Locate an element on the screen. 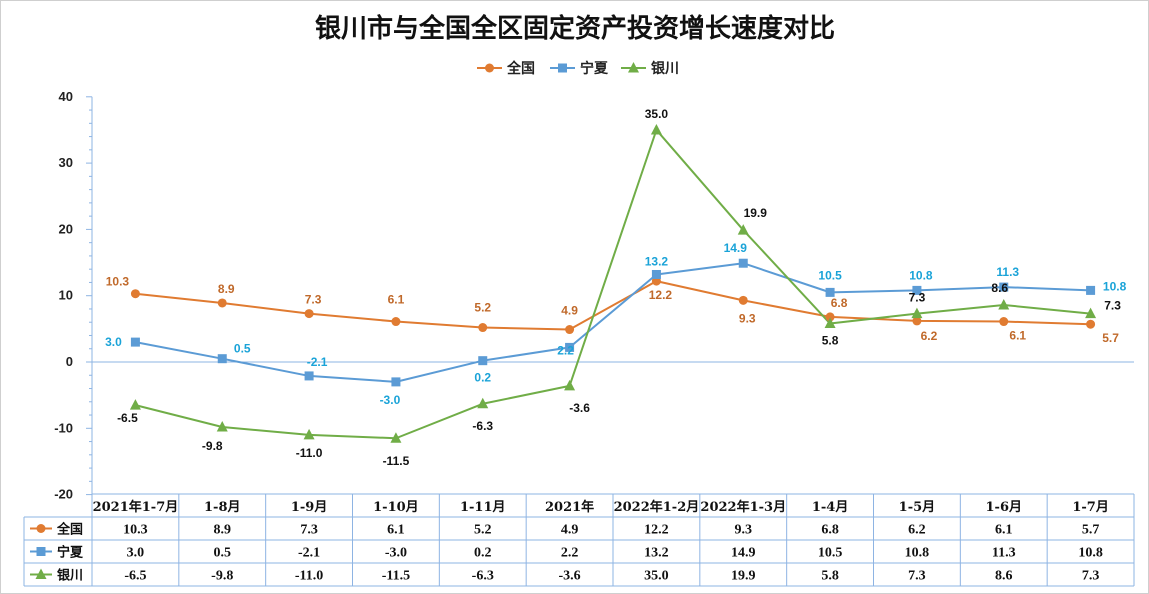  y-tick-label: -20 is located at coordinates (63, 494).